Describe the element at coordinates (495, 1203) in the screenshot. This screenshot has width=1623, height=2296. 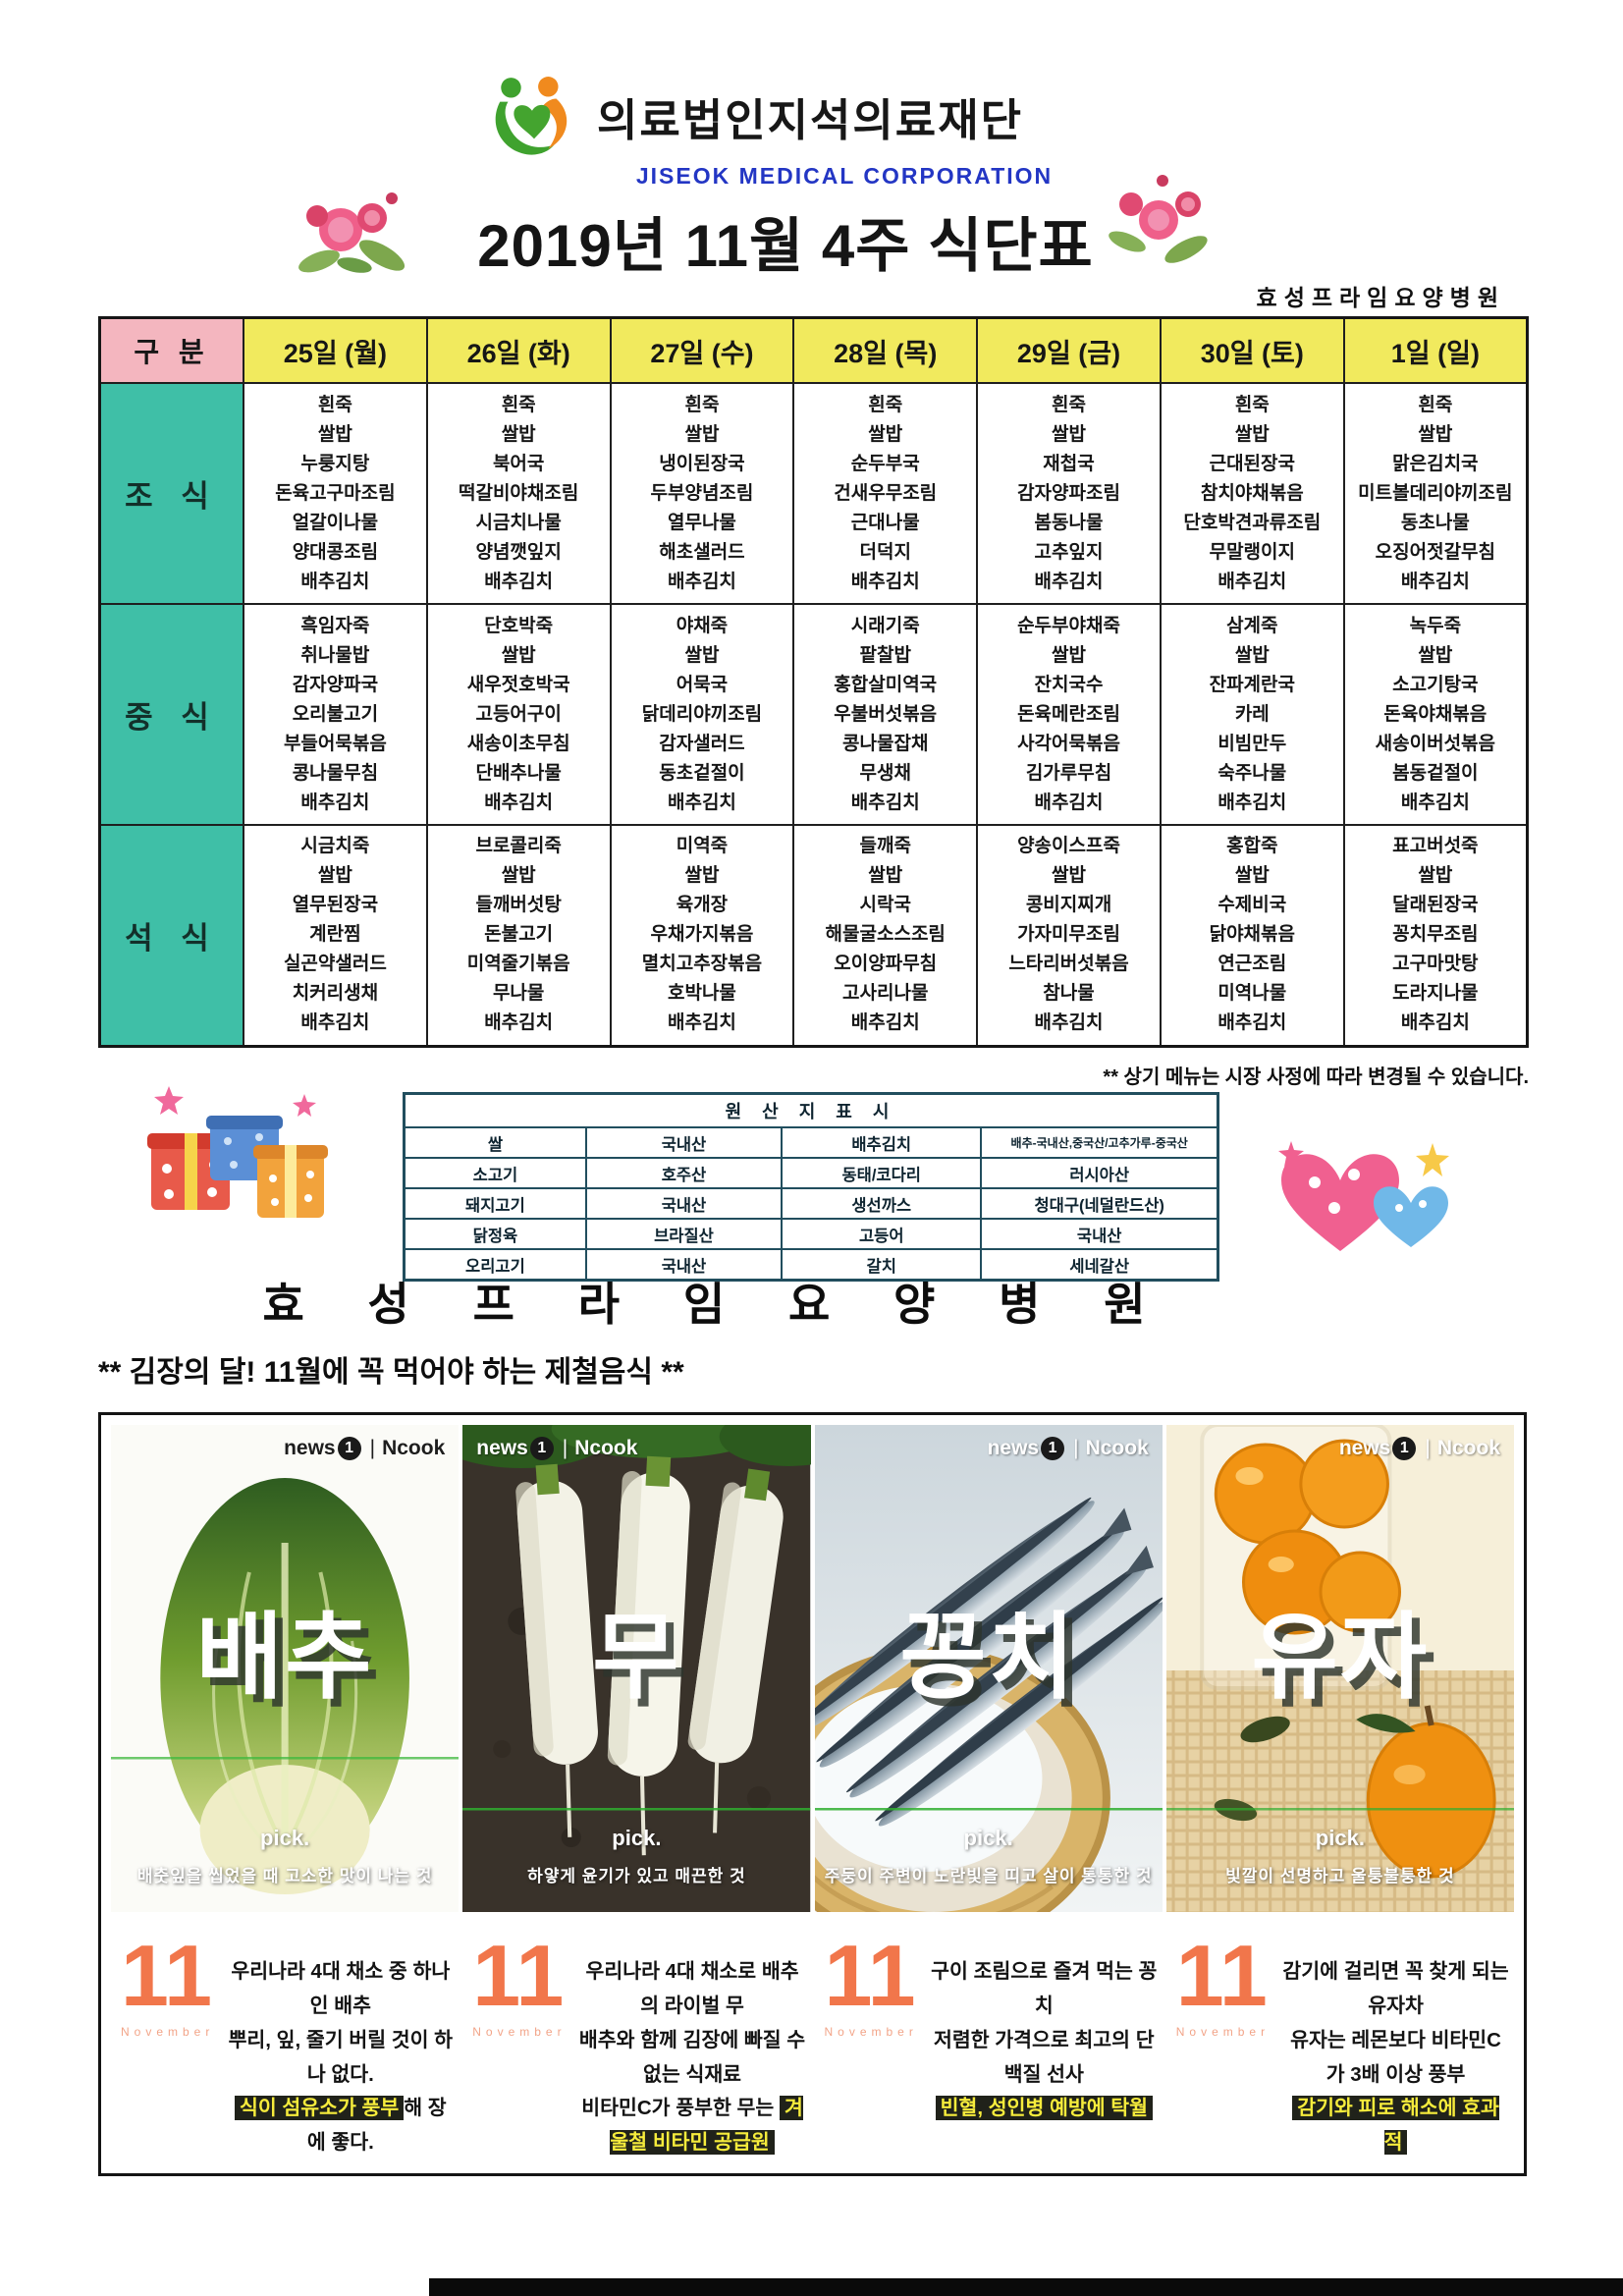
I see `origin-cell: 돼지고기` at that location.